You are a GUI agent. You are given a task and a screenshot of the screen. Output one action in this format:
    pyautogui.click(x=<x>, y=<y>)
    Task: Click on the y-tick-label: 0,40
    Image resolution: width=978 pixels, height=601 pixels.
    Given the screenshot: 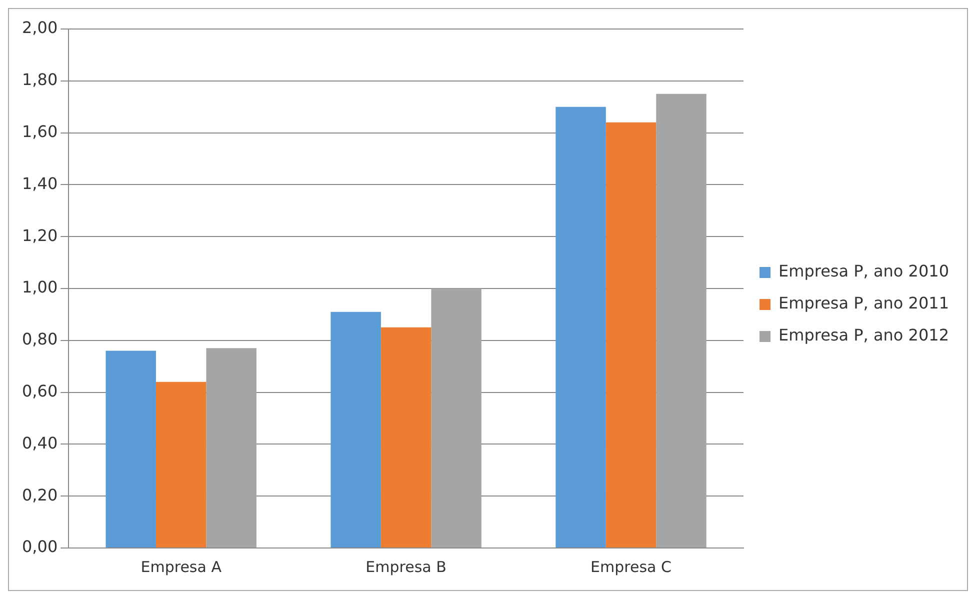 What is the action you would take?
    pyautogui.click(x=40, y=442)
    